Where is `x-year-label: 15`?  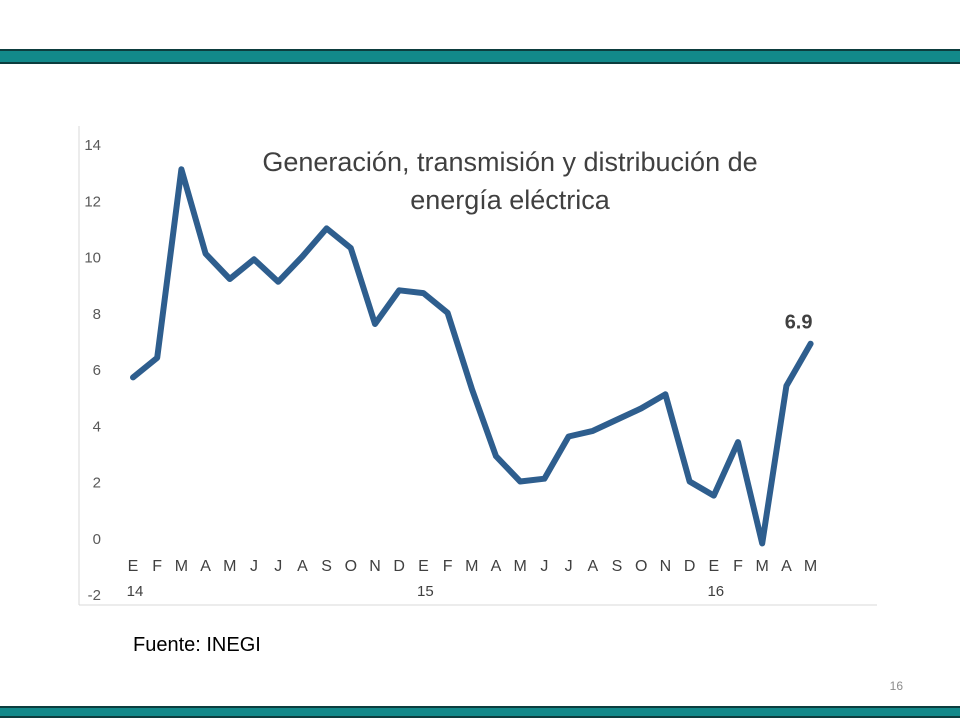
x-year-label: 15 is located at coordinates (425, 591).